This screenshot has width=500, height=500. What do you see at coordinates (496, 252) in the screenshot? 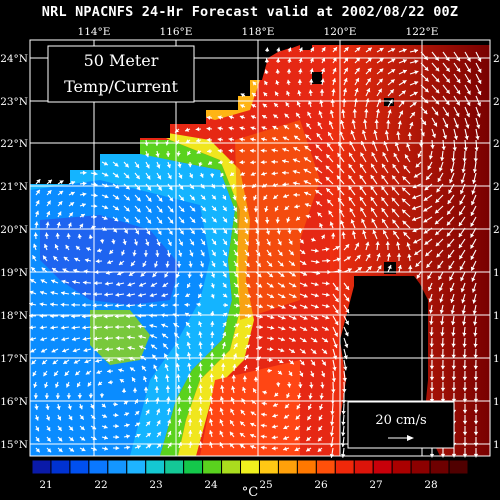
I see `latitude-labels-right: 24°N 23°N 22°N 21°N 20°N 19°N 18°N 17°N 16°N 15°N` at bounding box center [496, 252].